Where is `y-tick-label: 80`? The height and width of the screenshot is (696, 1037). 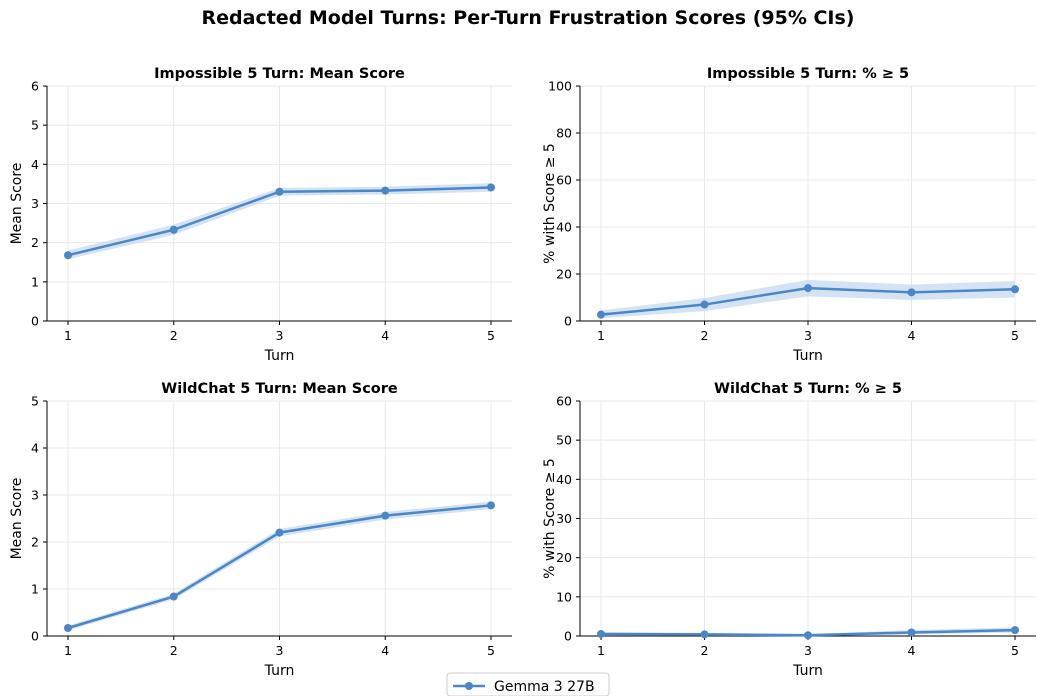
y-tick-label: 80 is located at coordinates (564, 133).